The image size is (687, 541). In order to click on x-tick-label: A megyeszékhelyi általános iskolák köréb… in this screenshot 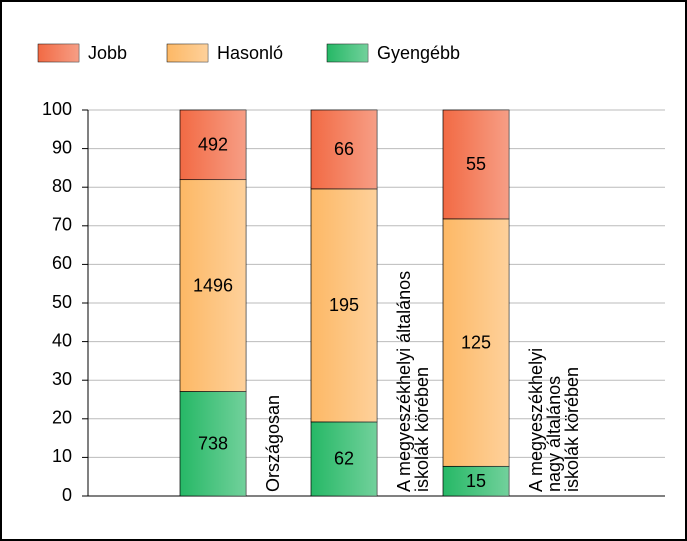, I will do `click(413, 381)`.